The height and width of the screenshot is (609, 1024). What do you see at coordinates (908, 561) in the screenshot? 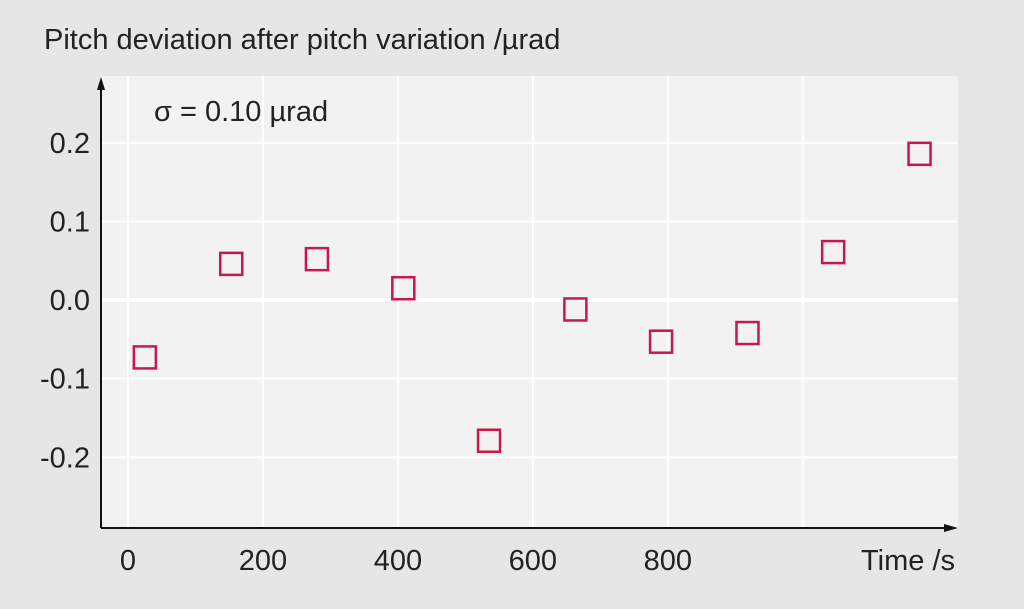
I see `x-axis-label: Time /s` at bounding box center [908, 561].